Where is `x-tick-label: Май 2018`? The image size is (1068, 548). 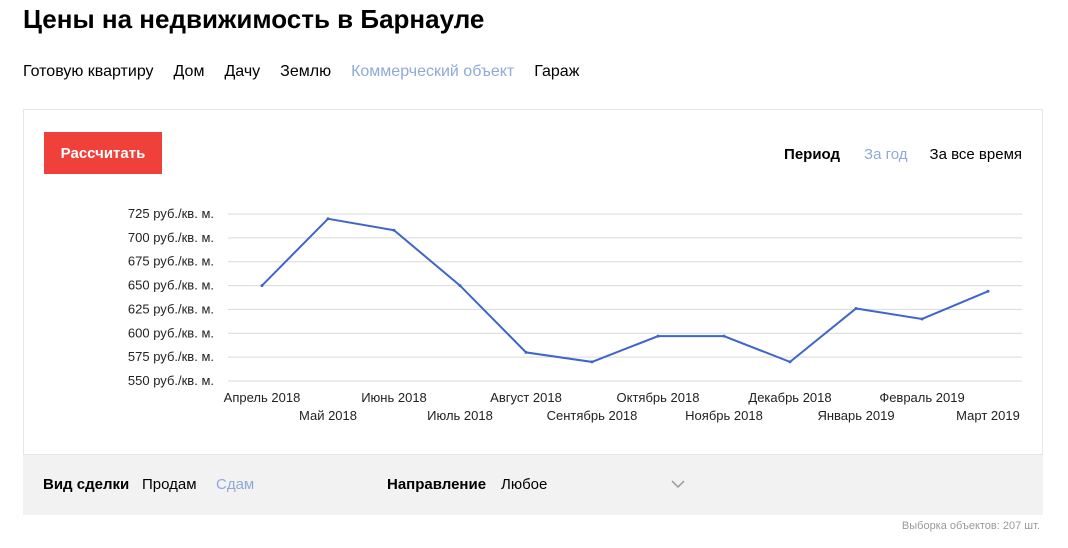 x-tick-label: Май 2018 is located at coordinates (328, 415).